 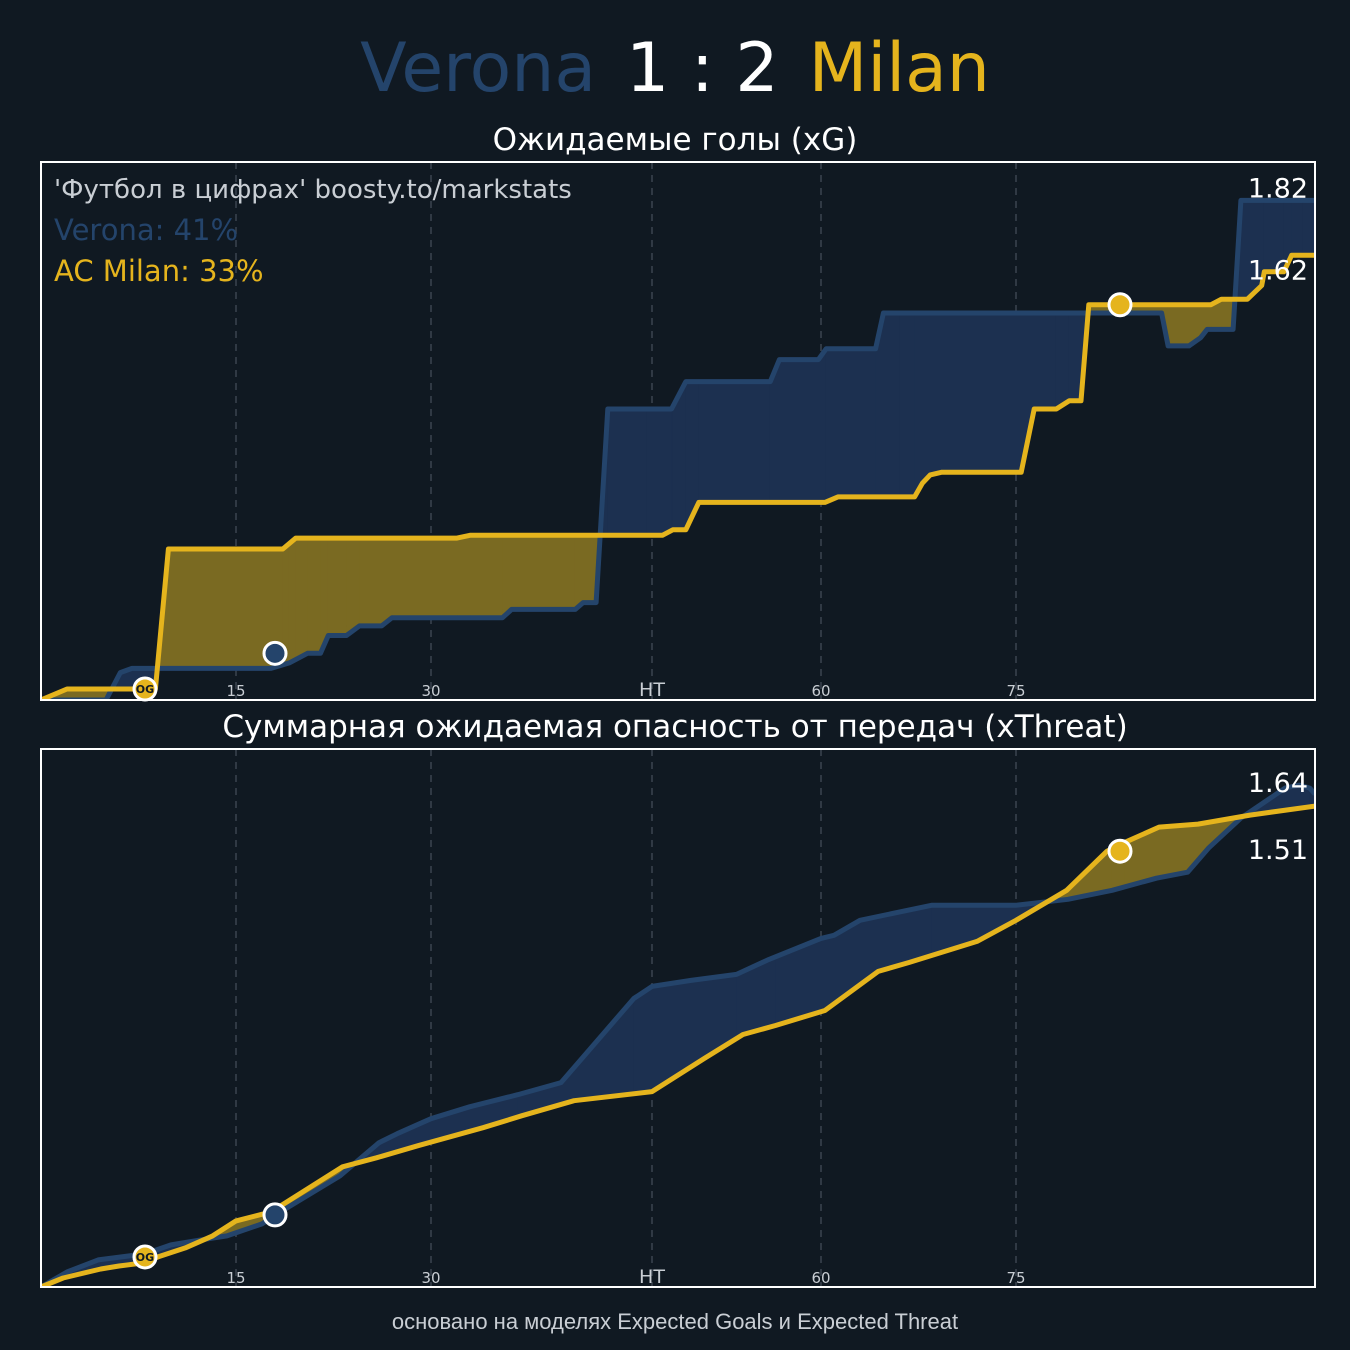 I want to click on xg-own-goal-marker, so click(x=145, y=689).